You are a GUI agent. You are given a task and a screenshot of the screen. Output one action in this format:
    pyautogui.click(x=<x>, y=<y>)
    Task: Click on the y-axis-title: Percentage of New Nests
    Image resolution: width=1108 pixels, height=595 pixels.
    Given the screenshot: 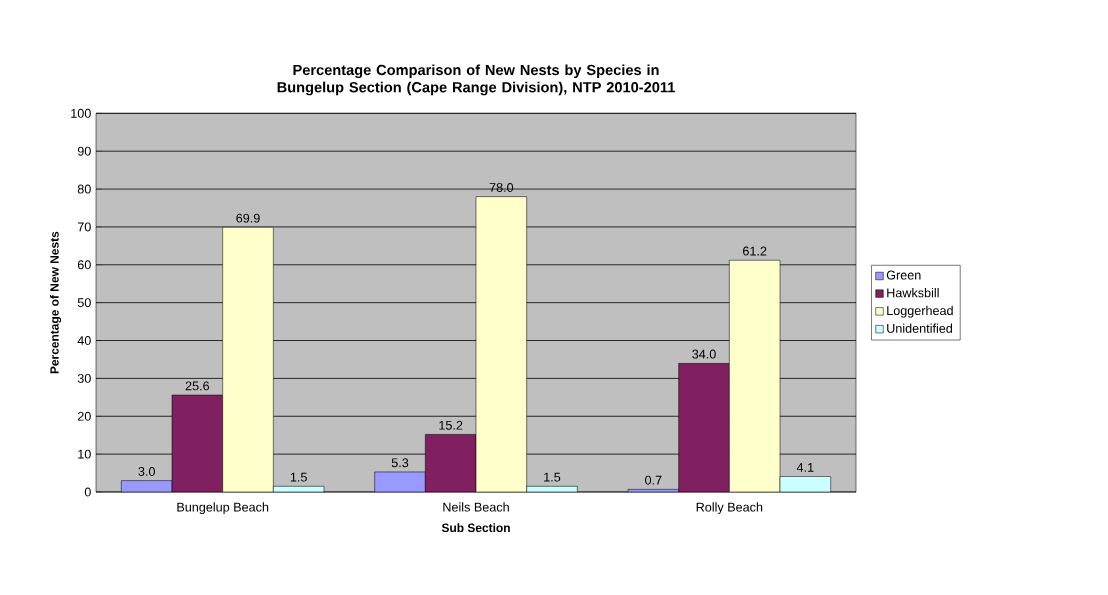 What is the action you would take?
    pyautogui.click(x=55, y=302)
    